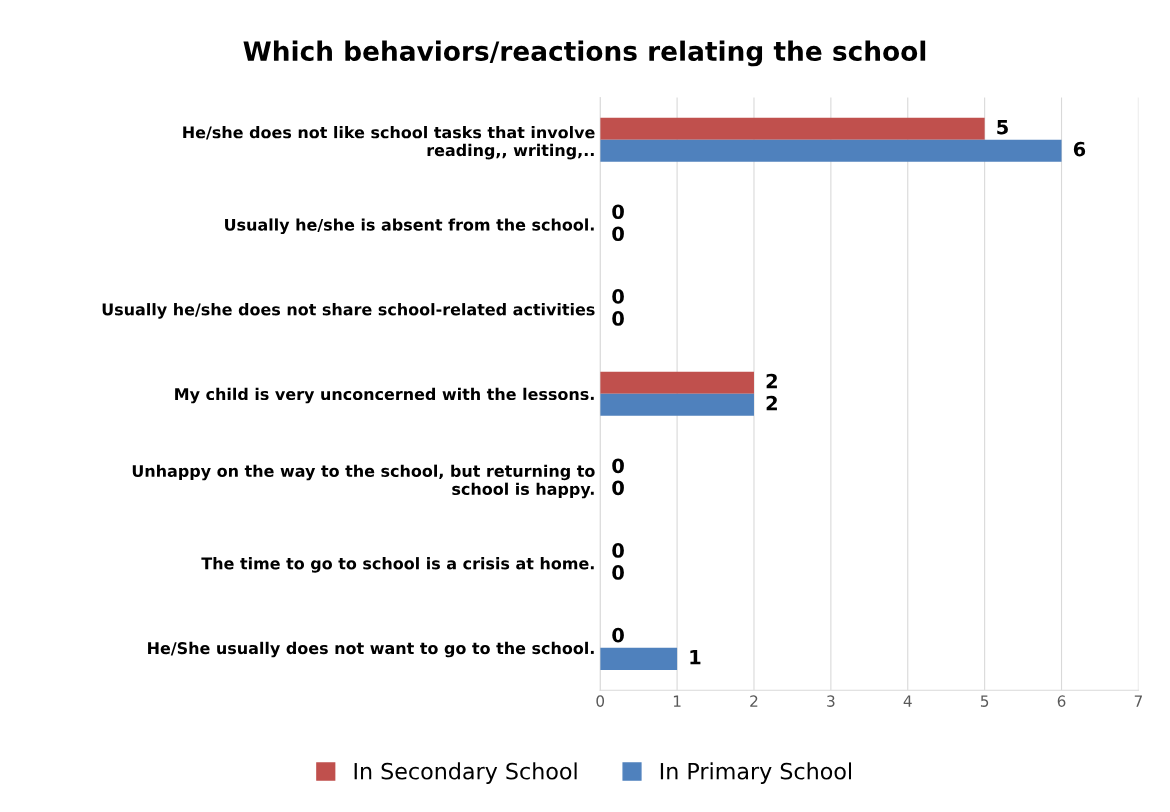  What do you see at coordinates (984, 701) in the screenshot?
I see `x-tick-label: 5` at bounding box center [984, 701].